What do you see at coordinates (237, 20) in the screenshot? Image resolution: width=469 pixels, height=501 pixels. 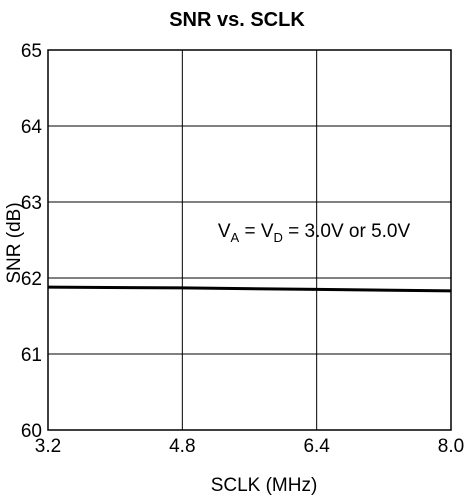 I see `chart-title: SNR vs. SCLK` at bounding box center [237, 20].